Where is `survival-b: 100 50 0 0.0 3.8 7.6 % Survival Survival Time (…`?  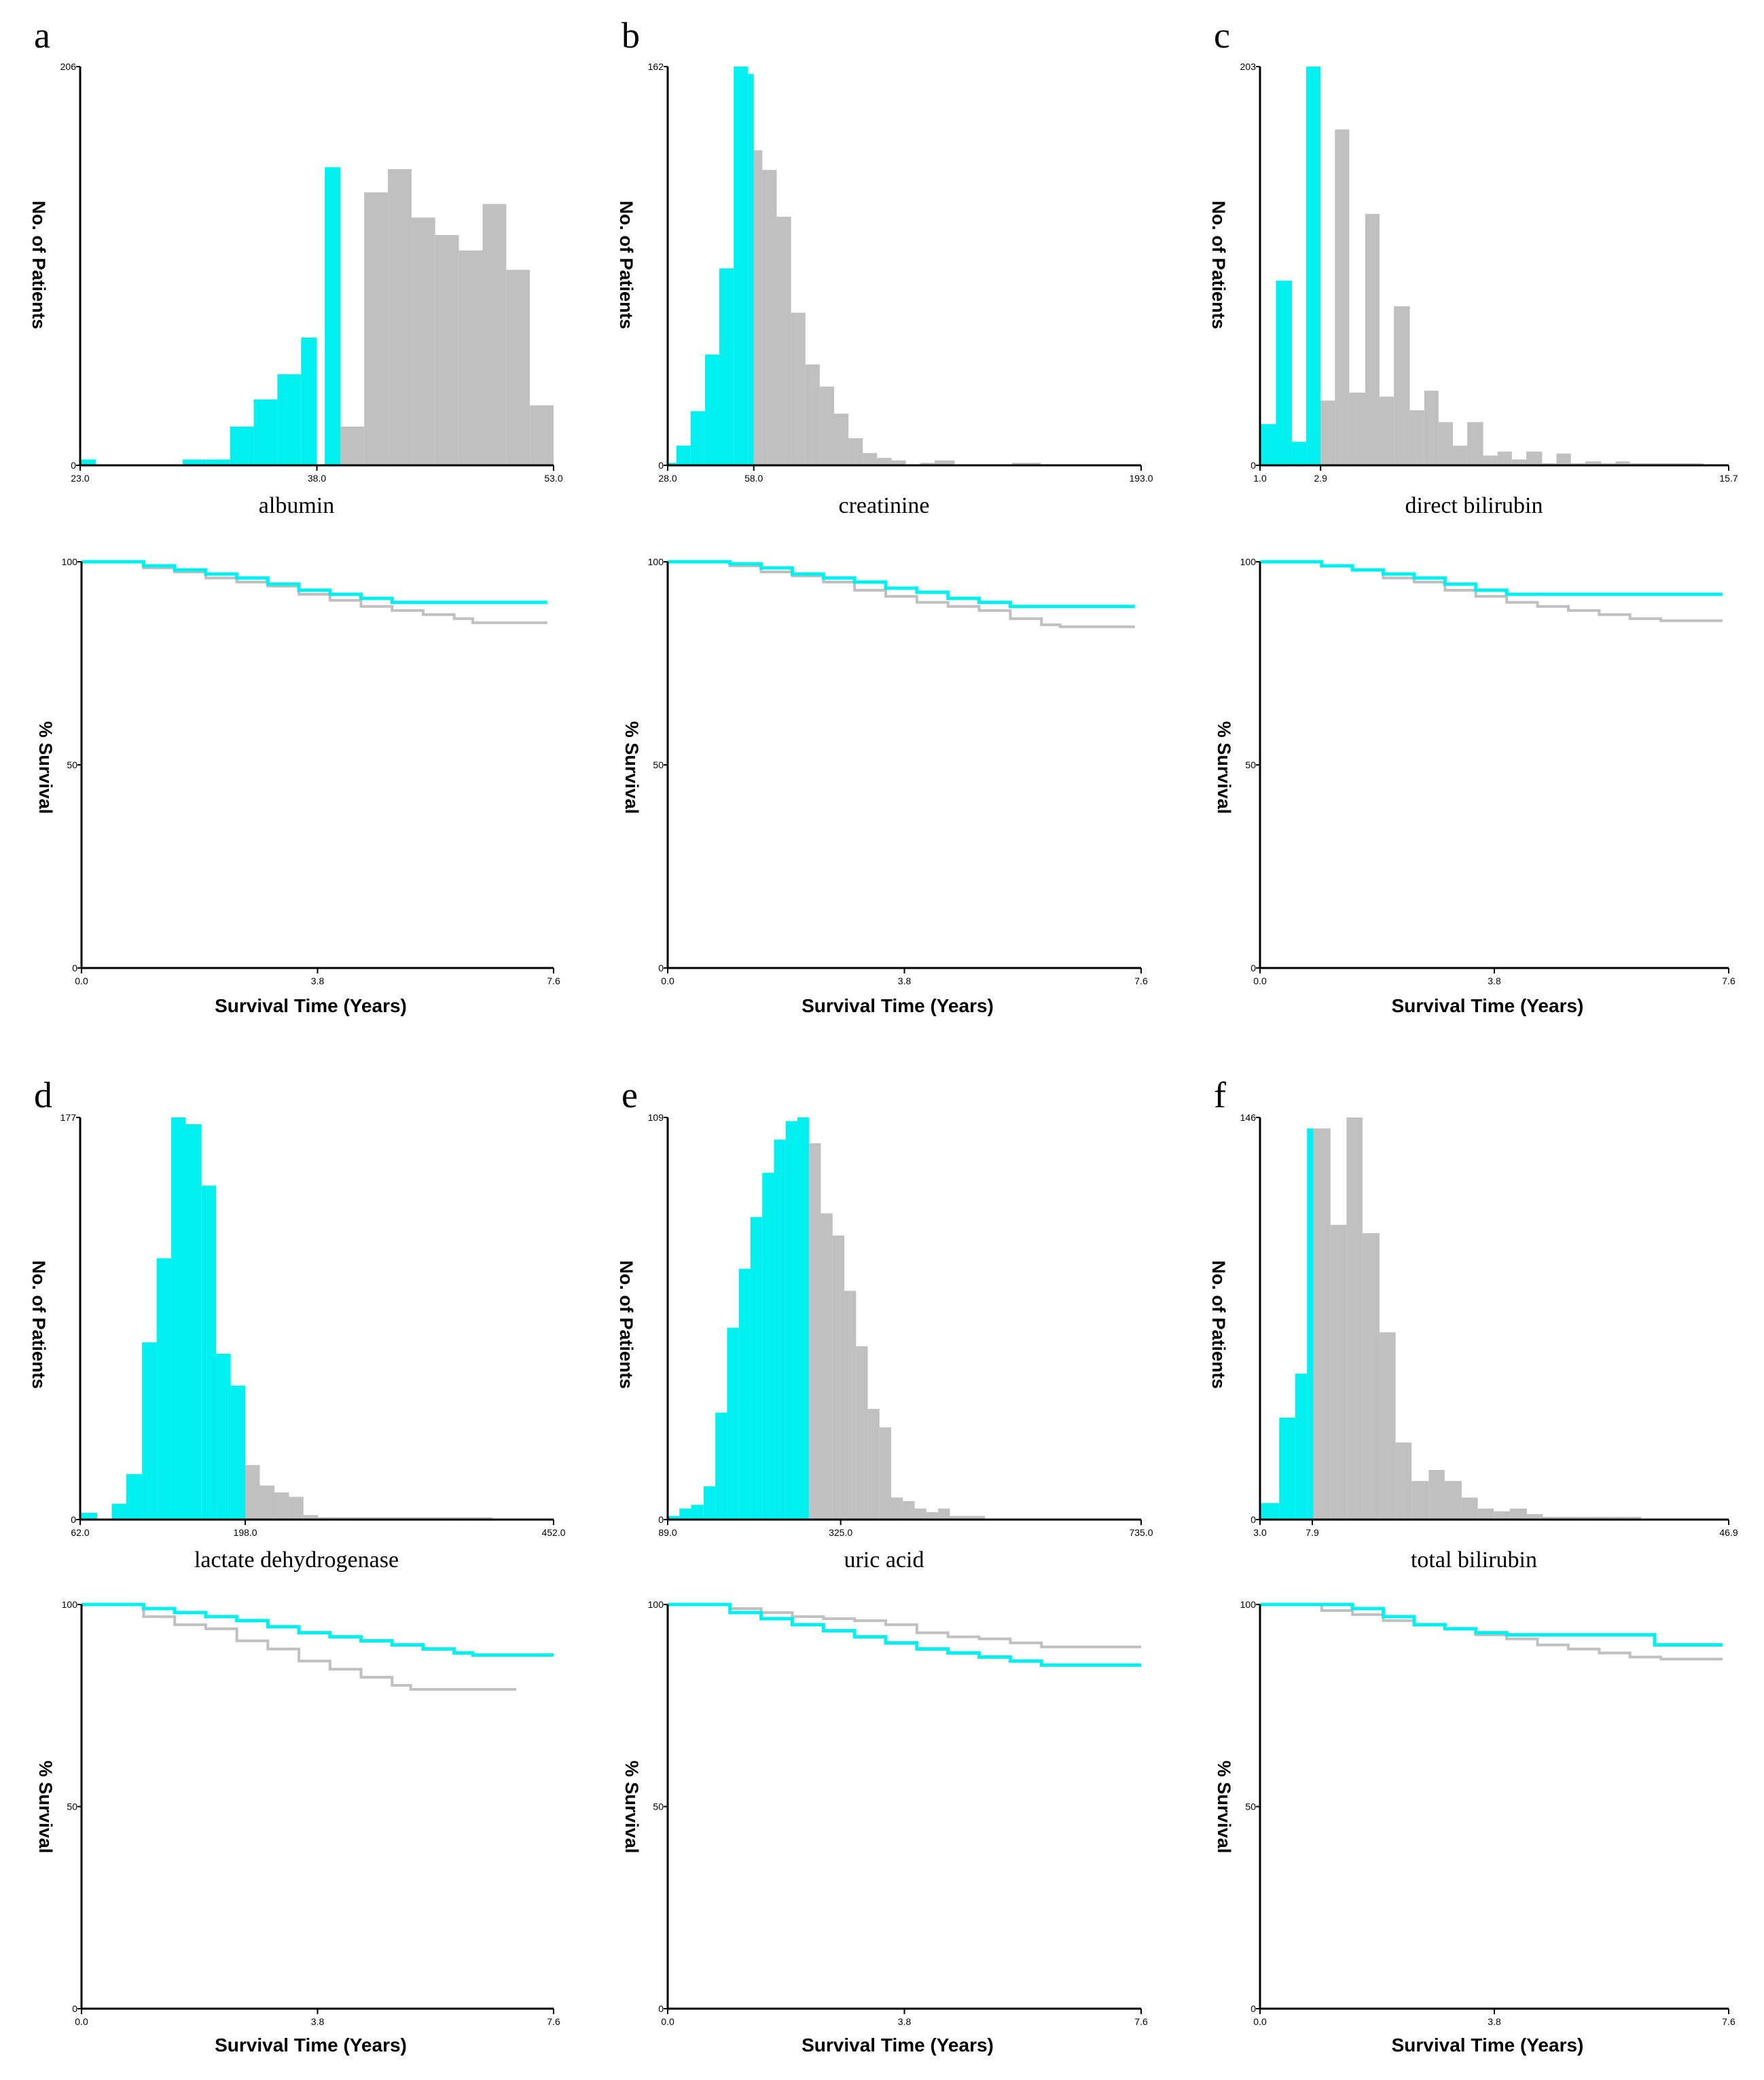
survival-b: 100 50 0 0.0 3.8 7.6 % Survival Survival Time (… is located at coordinates (885, 786).